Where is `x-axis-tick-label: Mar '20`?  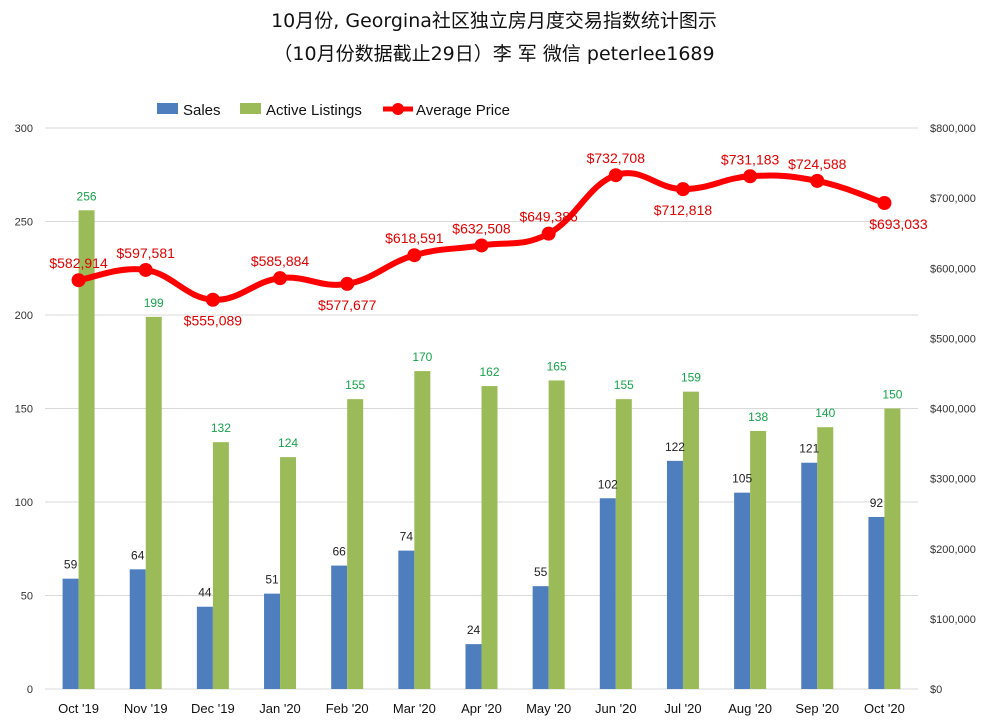
x-axis-tick-label: Mar '20 is located at coordinates (414, 708).